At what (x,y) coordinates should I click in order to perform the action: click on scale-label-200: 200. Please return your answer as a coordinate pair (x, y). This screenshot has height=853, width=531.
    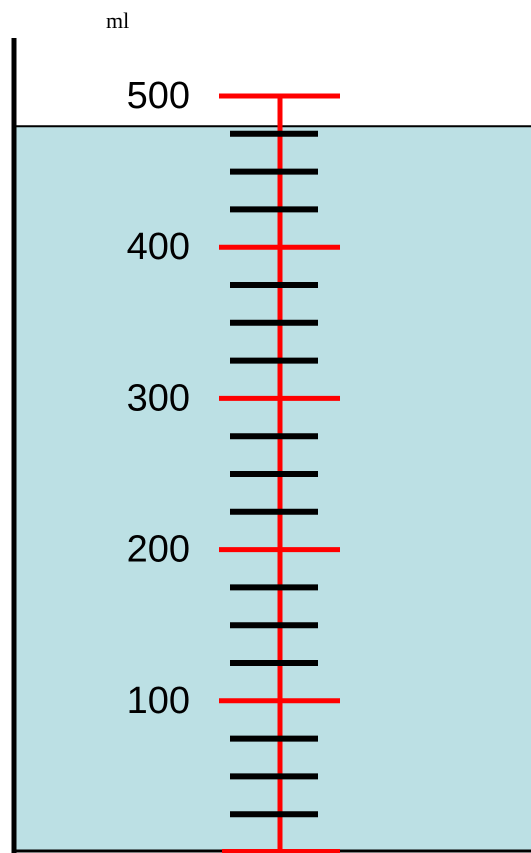
    Looking at the image, I should click on (158, 550).